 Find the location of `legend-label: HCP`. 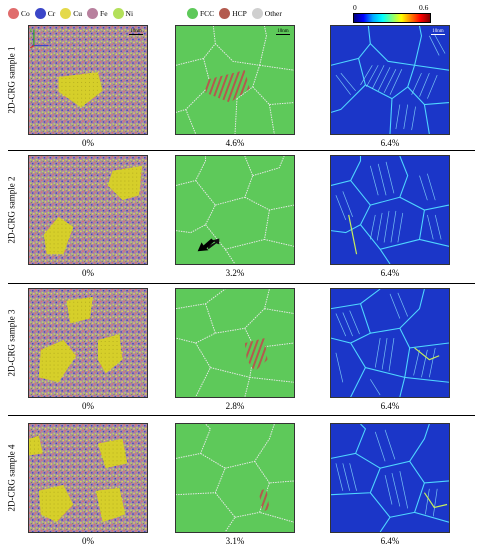

legend-label: HCP is located at coordinates (239, 13).